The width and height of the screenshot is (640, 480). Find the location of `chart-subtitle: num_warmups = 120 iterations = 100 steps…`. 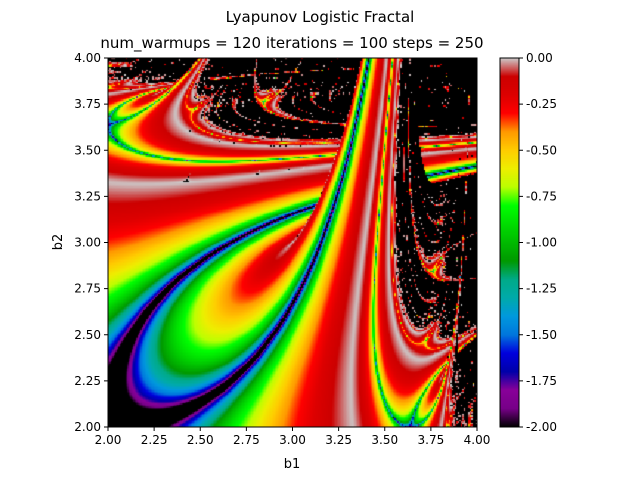

chart-subtitle: num_warmups = 120 iterations = 100 steps… is located at coordinates (291, 43).